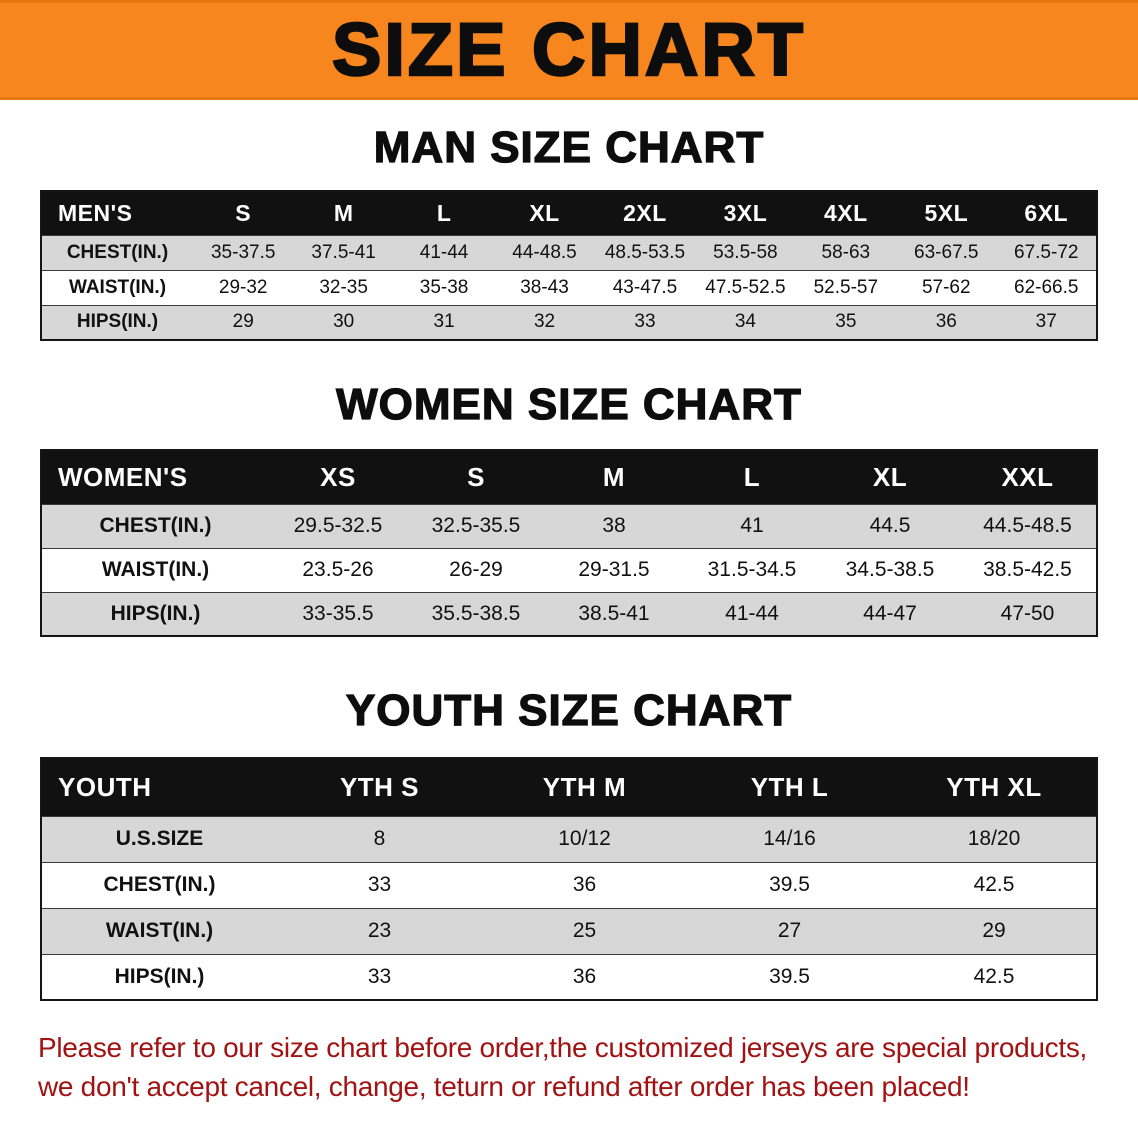 The image size is (1138, 1132). What do you see at coordinates (614, 525) in the screenshot?
I see `measurement-value-cell: 38` at bounding box center [614, 525].